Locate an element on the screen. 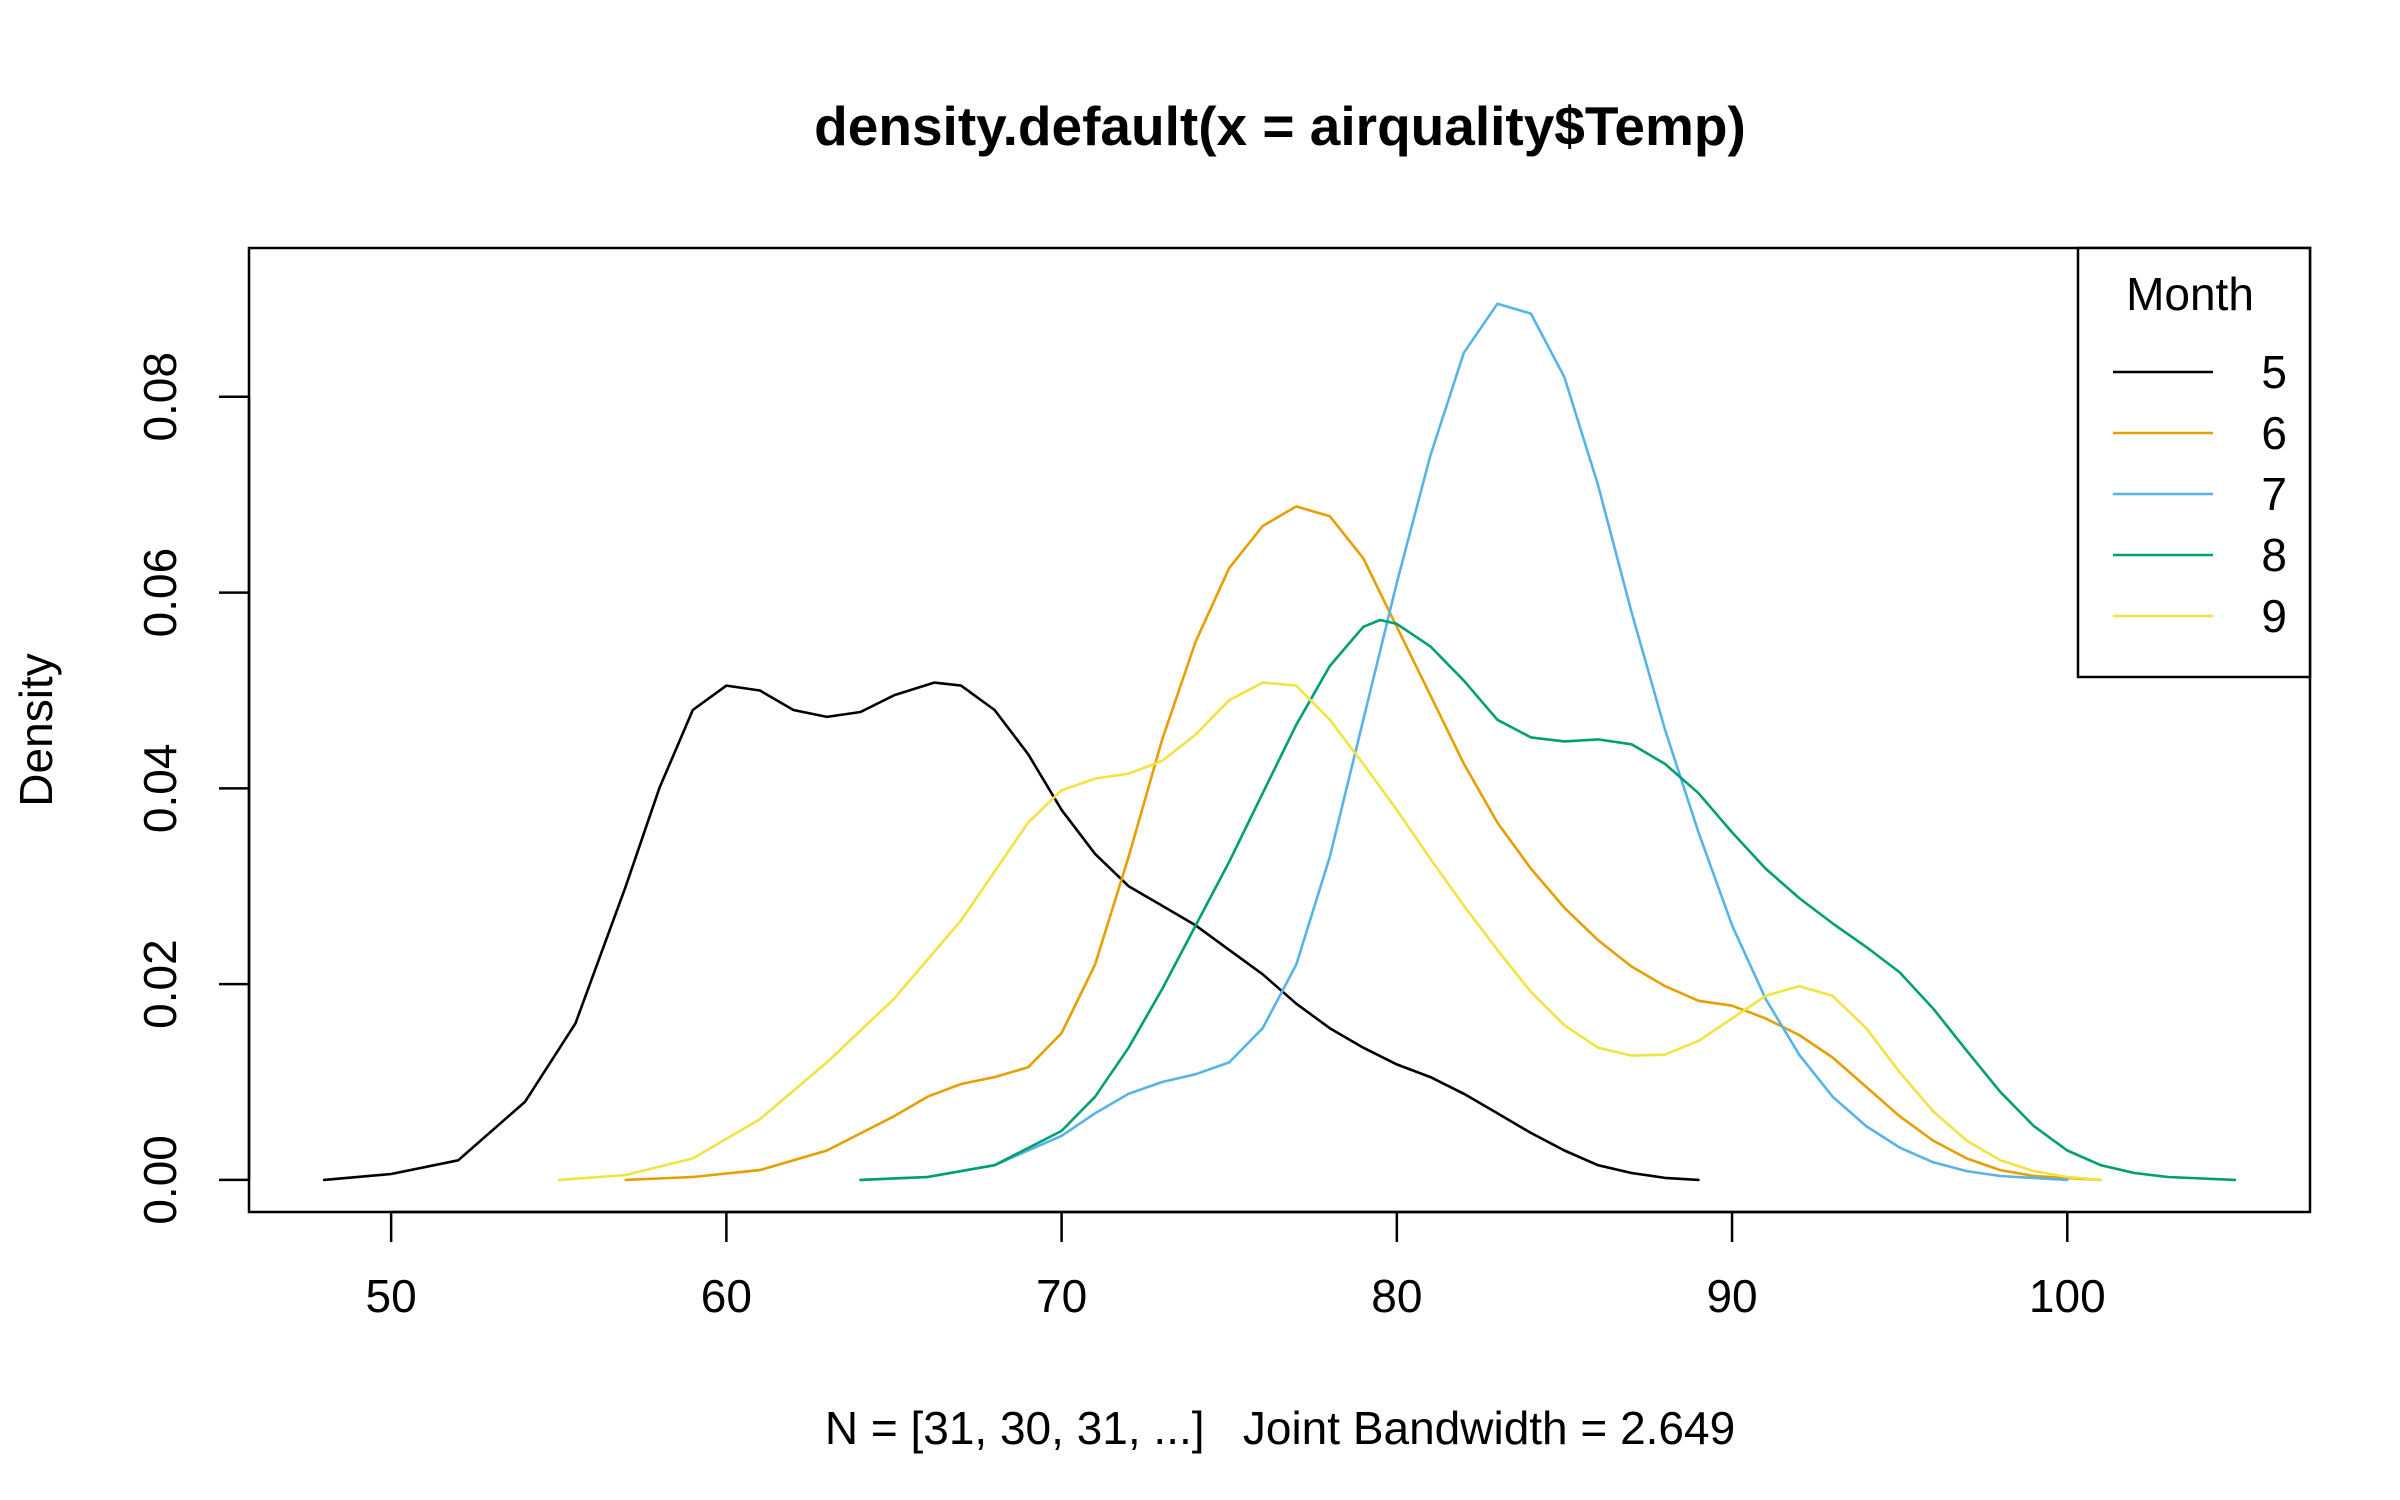 Image resolution: width=2400 pixels, height=1500 pixels. y-axis: 0.00 0.02 0.04 0.06 0.08 is located at coordinates (192, 788).